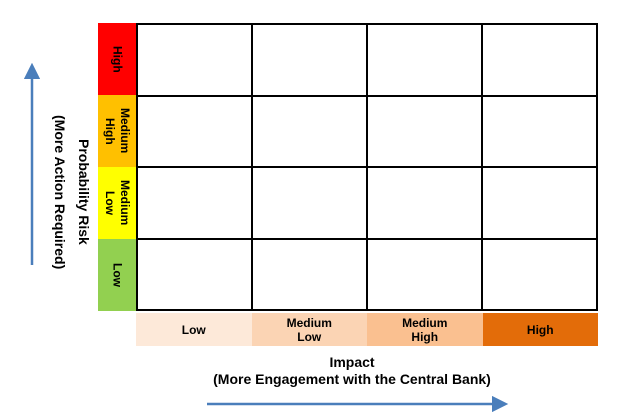  What do you see at coordinates (540, 329) in the screenshot?
I see `column-header-high: High` at bounding box center [540, 329].